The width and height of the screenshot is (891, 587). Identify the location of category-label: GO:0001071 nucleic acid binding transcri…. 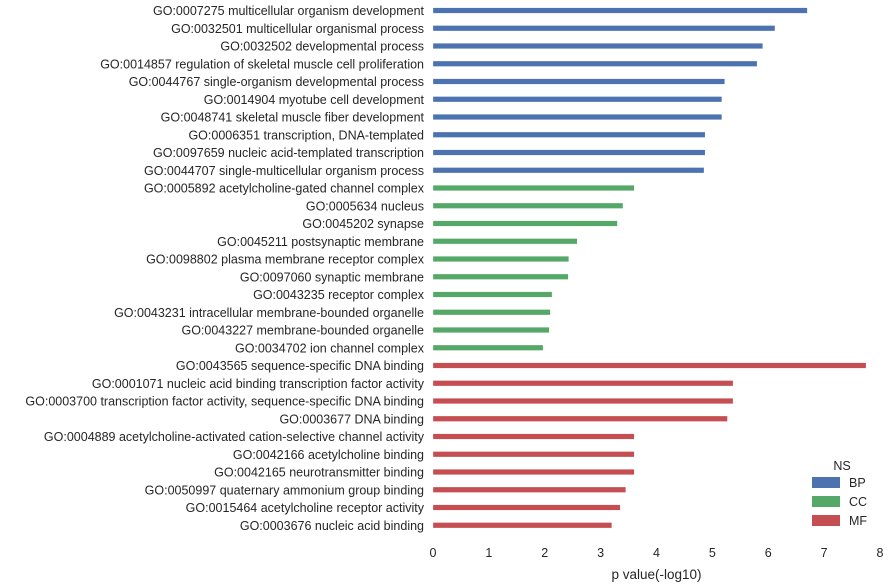
(258, 384).